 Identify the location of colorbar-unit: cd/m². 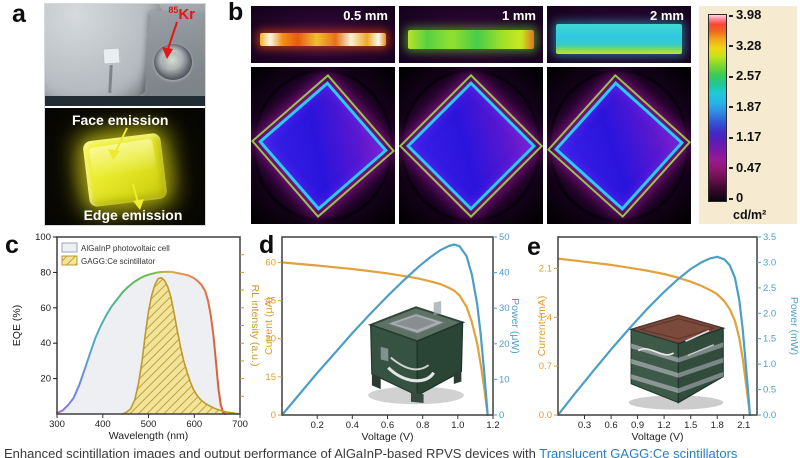
(750, 215).